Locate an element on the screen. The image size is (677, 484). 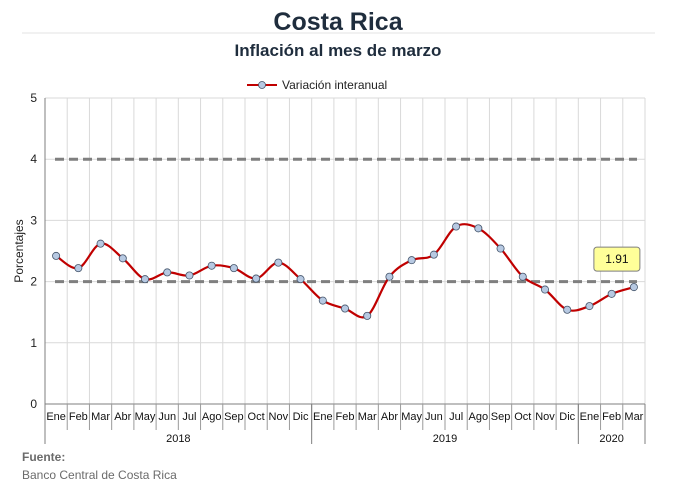
y-axis-label: Porcentajes is located at coordinates (19, 250).